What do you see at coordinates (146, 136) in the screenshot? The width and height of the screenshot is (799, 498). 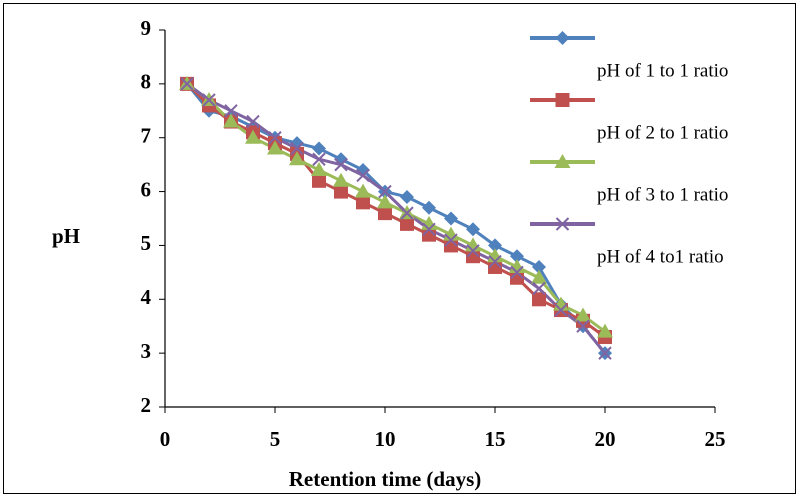 I see `y-tick-label: 7` at bounding box center [146, 136].